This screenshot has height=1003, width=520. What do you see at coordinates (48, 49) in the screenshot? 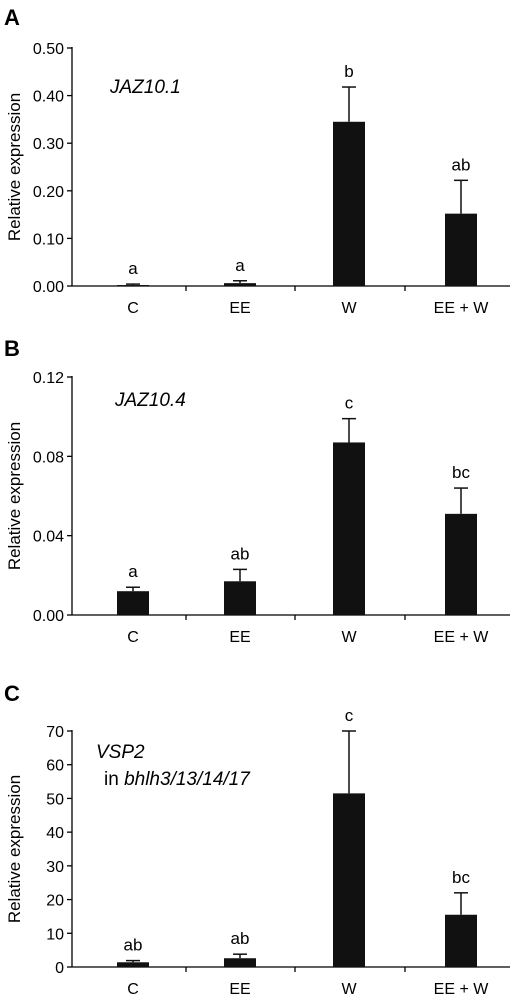
I see `y-tick-label: 0.50` at bounding box center [48, 49].